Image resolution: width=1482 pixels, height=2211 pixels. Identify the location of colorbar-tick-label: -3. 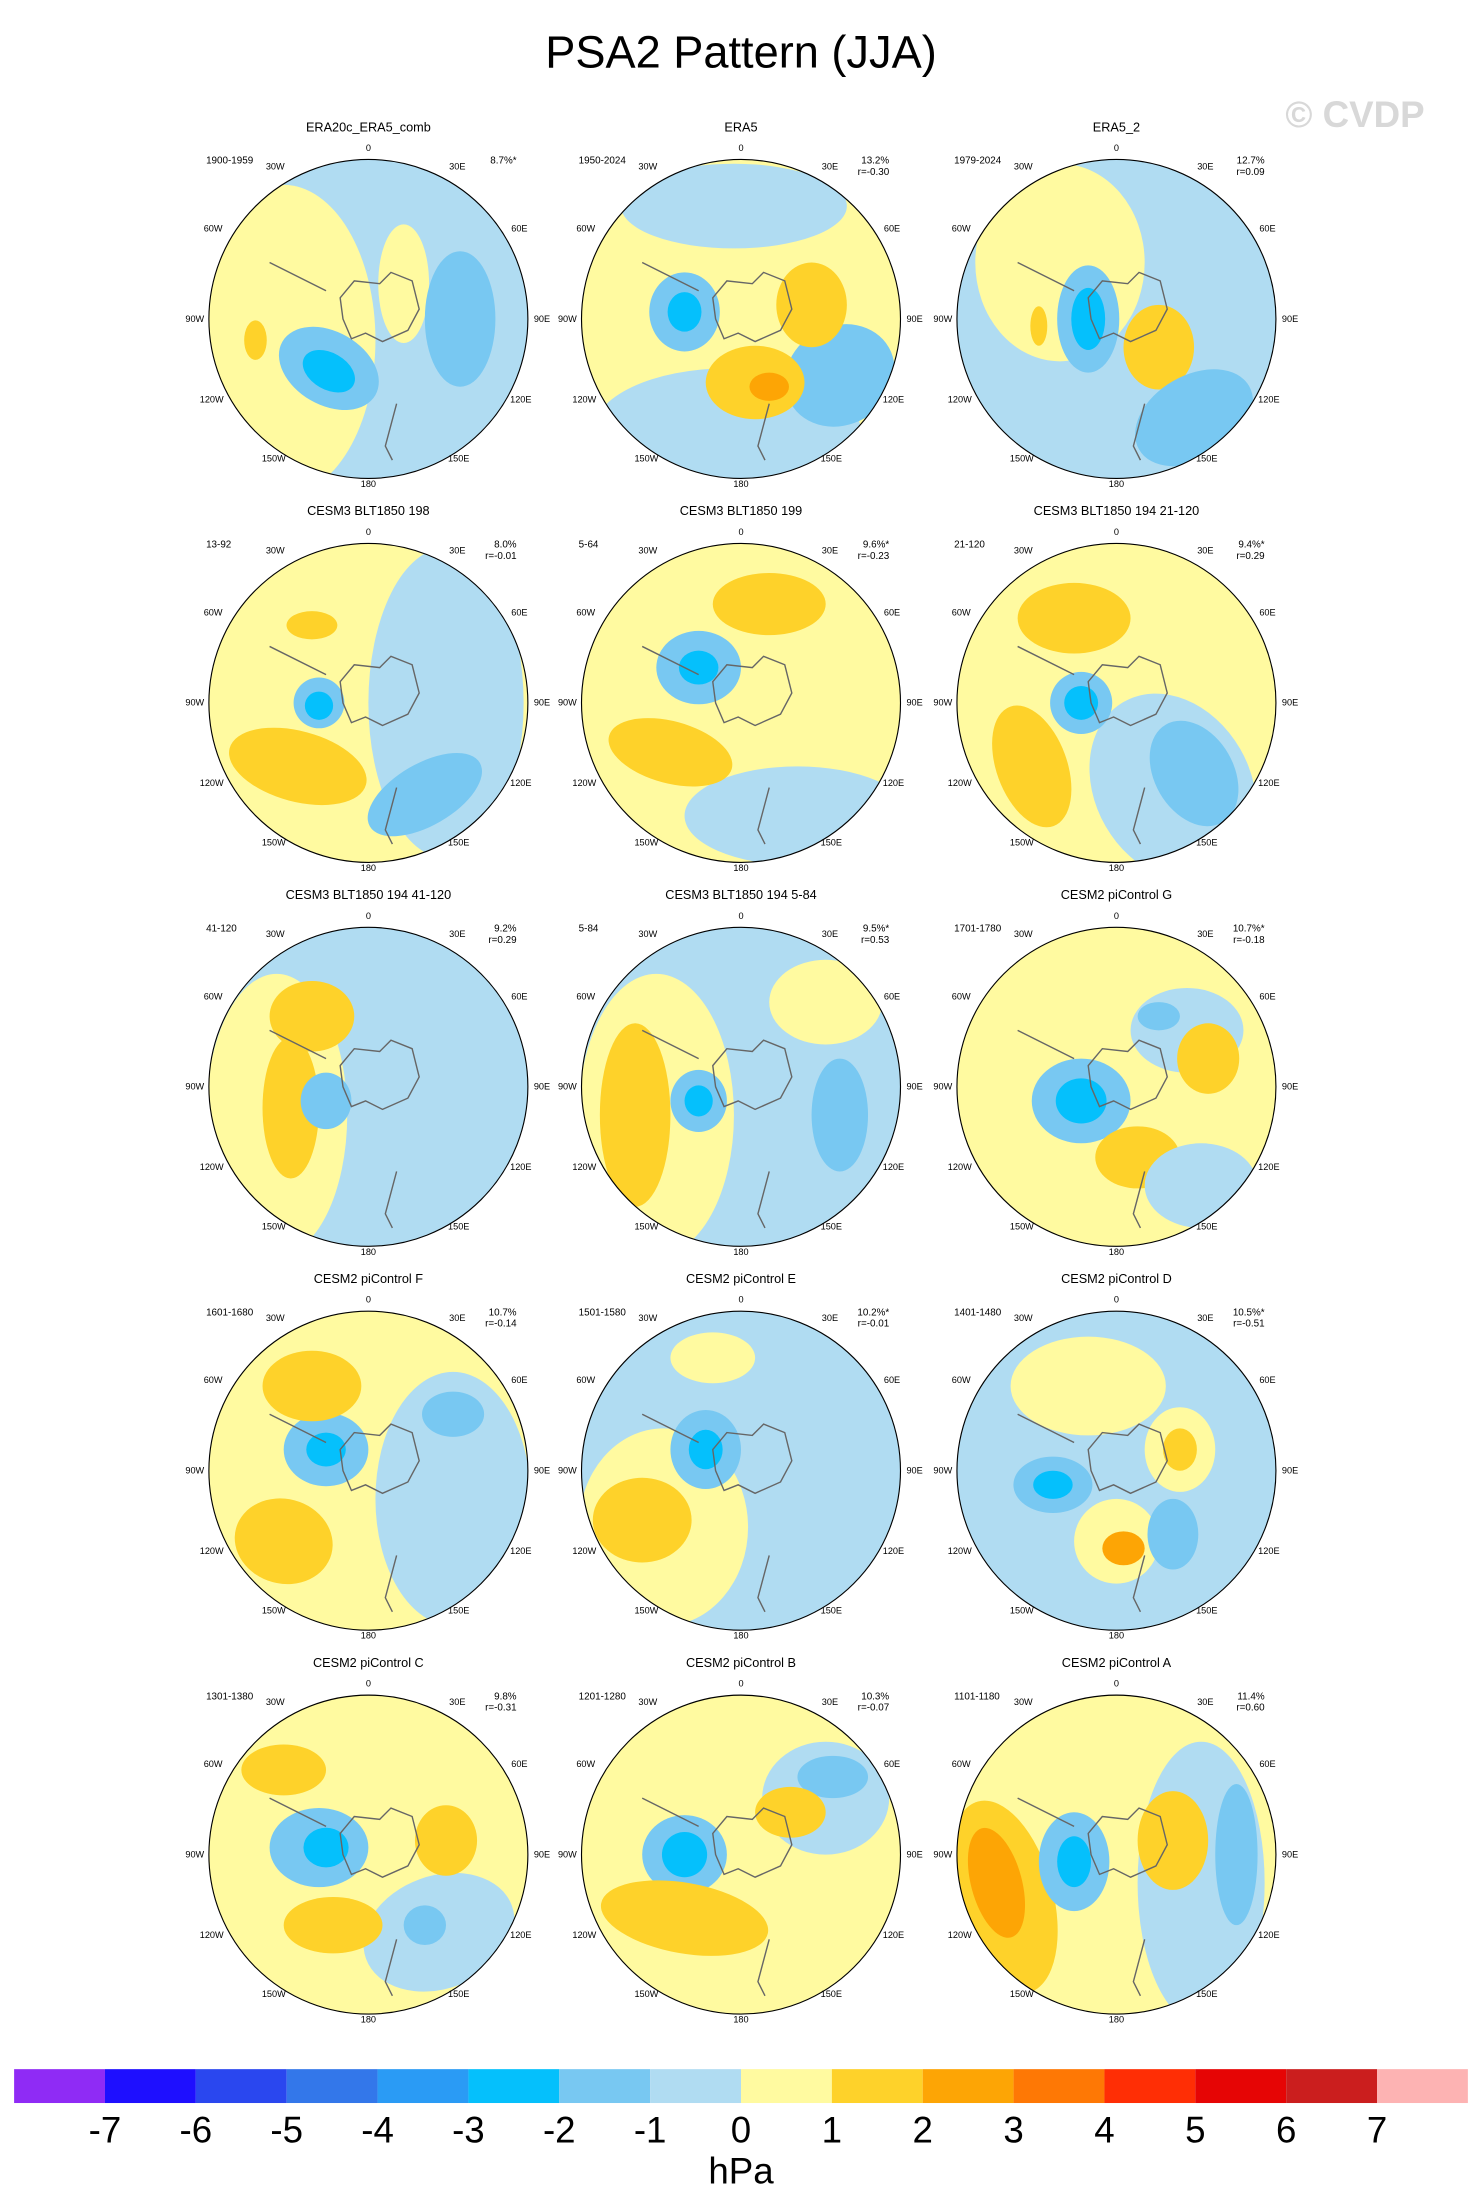
(468, 2130).